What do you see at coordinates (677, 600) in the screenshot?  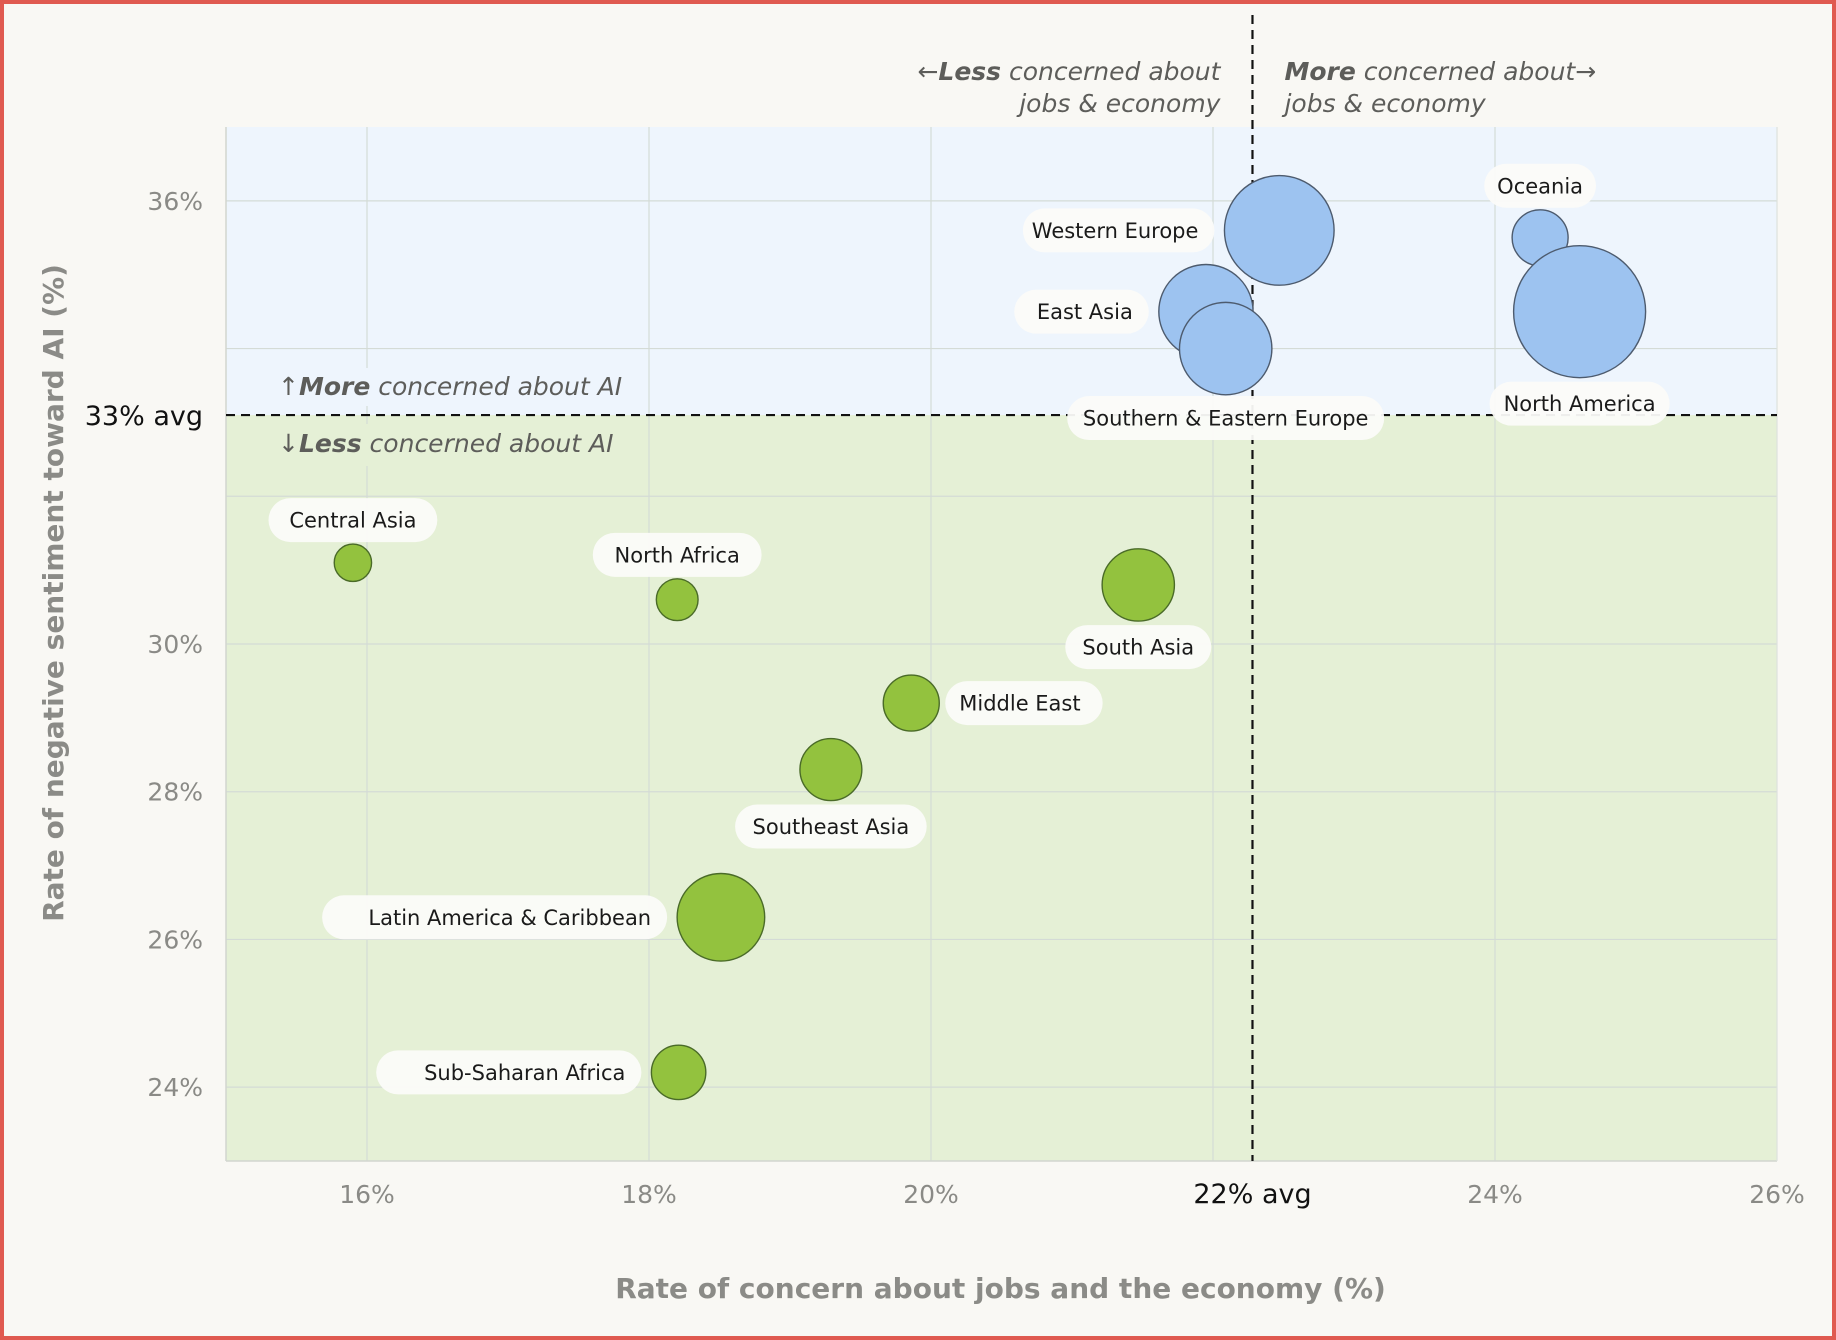 I see `bubble-north-africa` at bounding box center [677, 600].